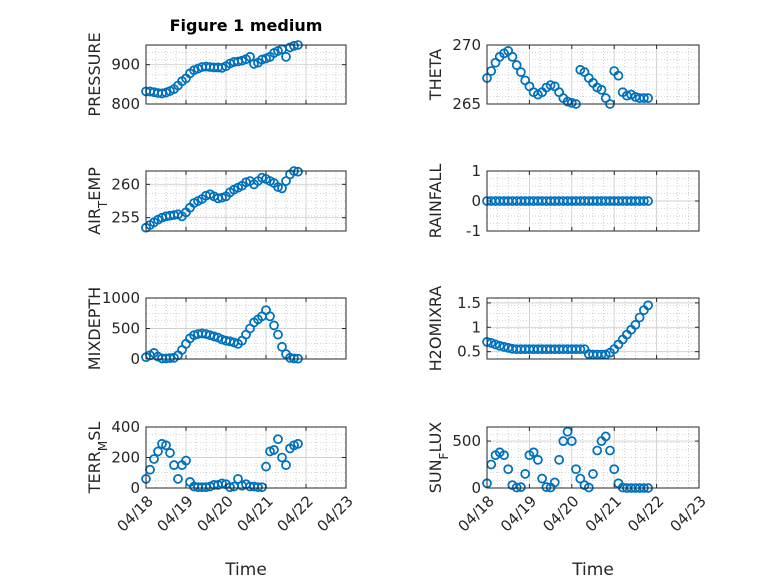  What do you see at coordinates (94, 221) in the screenshot?
I see `y-axis-label-main: AIR` at bounding box center [94, 221].